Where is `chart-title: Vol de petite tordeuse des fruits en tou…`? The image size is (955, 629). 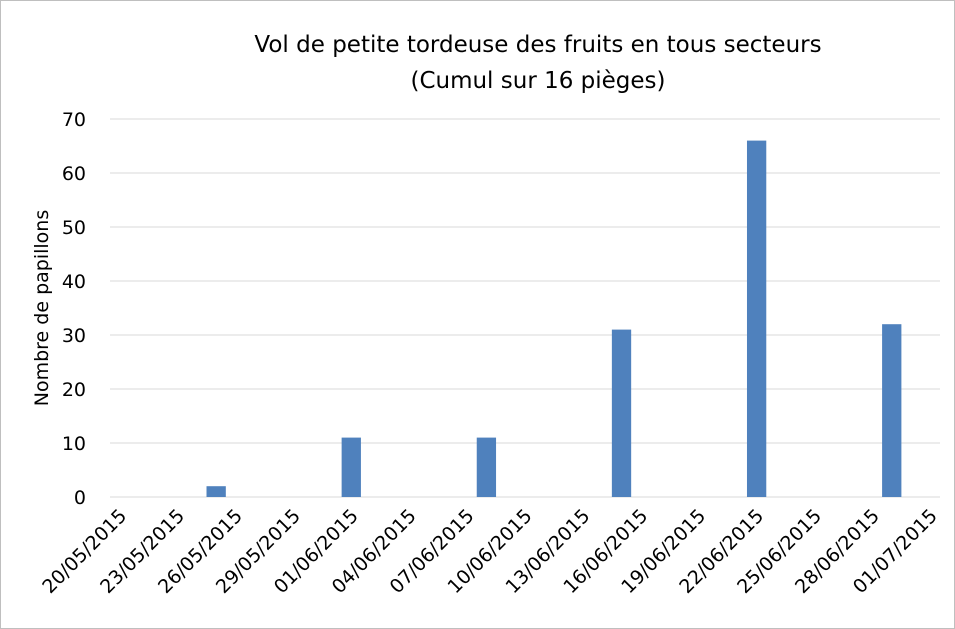 chart-title: Vol de petite tordeuse des fruits en tou… is located at coordinates (537, 45).